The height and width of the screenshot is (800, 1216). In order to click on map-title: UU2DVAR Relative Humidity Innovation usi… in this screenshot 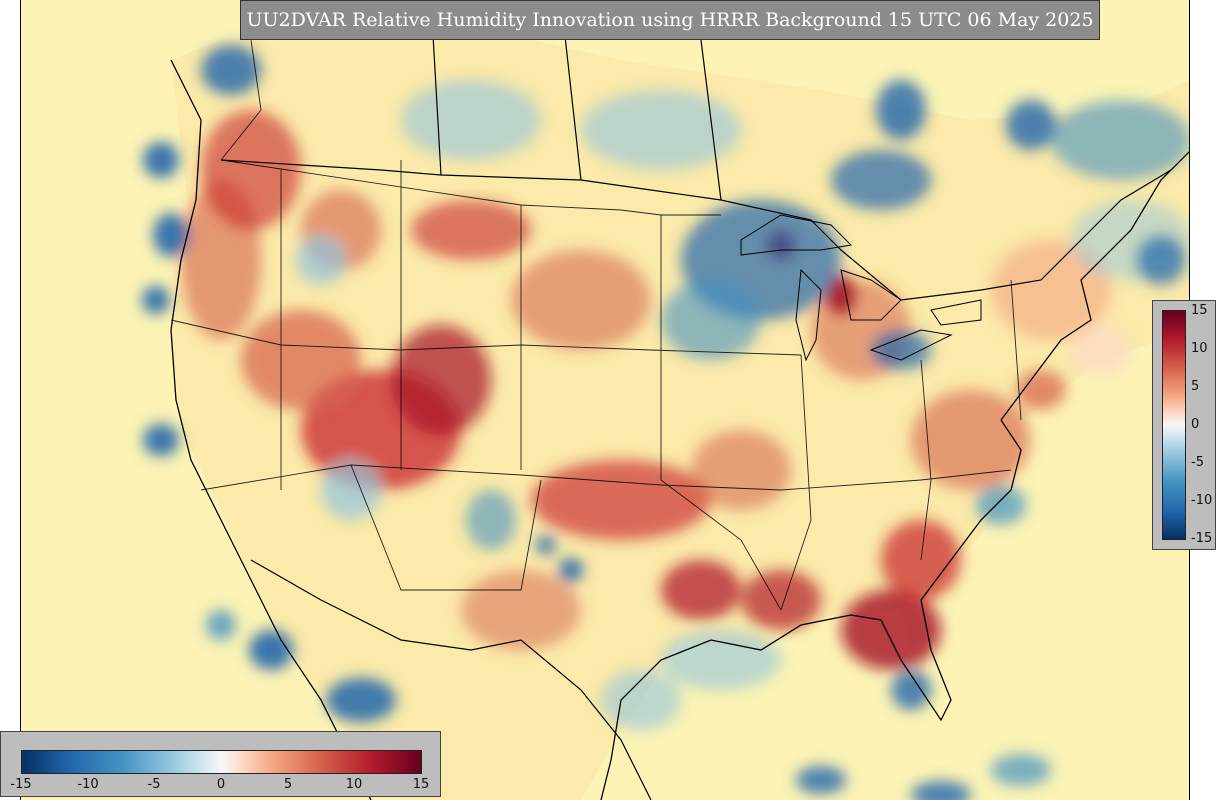, I will do `click(670, 20)`.